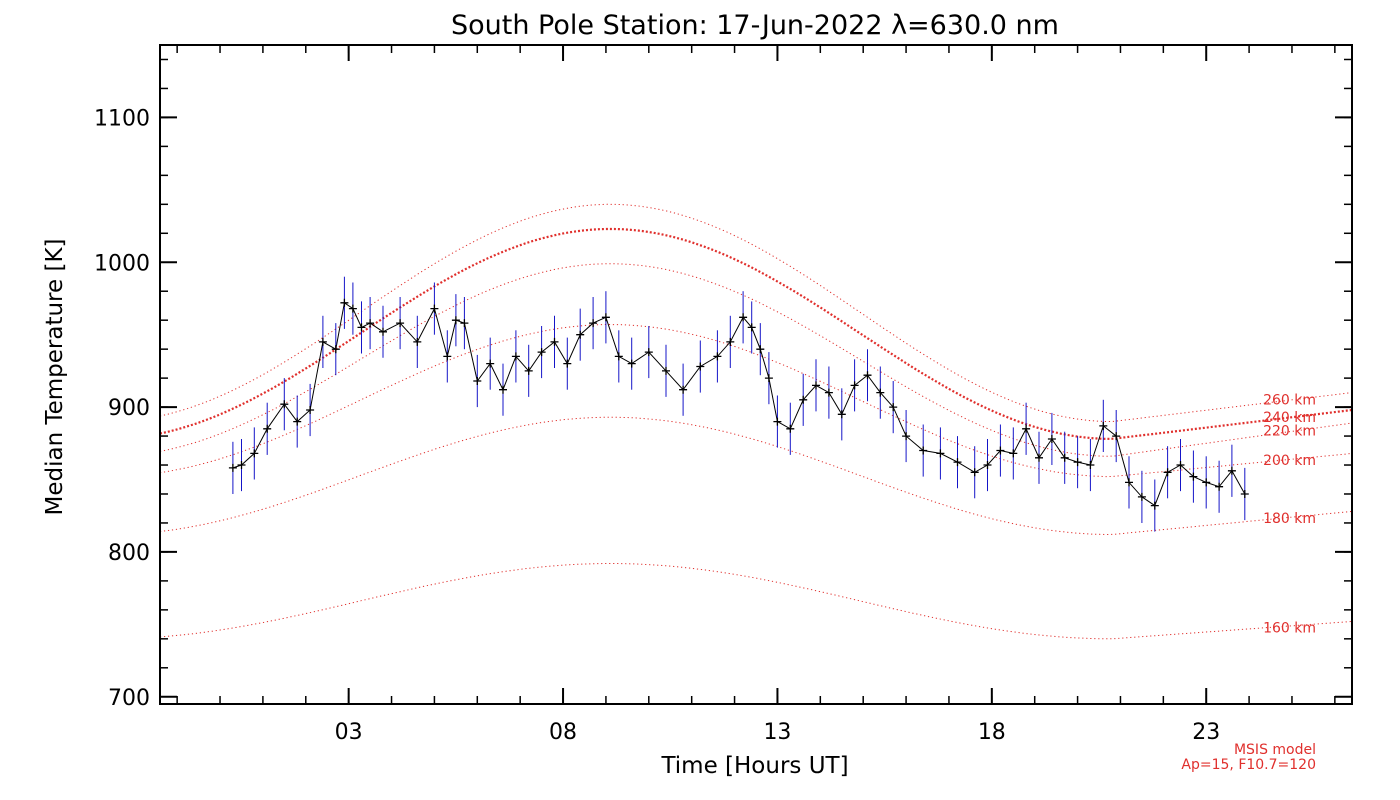 This screenshot has width=1400, height=800. I want to click on y-tick-label: 1000, so click(122, 263).